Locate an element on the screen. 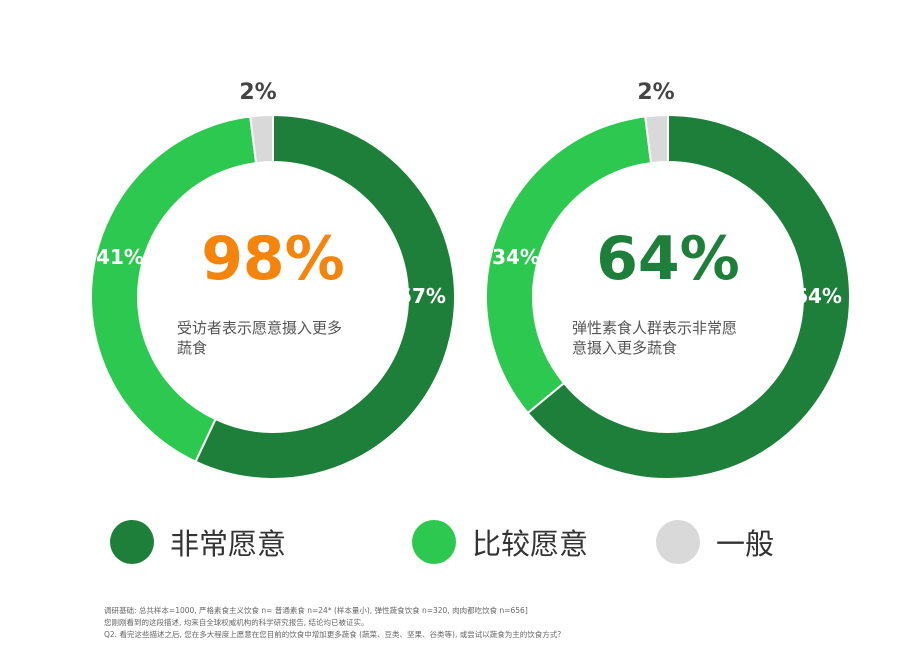 This screenshot has width=921, height=669. slice-label-very-willing: 64% is located at coordinates (818, 296).